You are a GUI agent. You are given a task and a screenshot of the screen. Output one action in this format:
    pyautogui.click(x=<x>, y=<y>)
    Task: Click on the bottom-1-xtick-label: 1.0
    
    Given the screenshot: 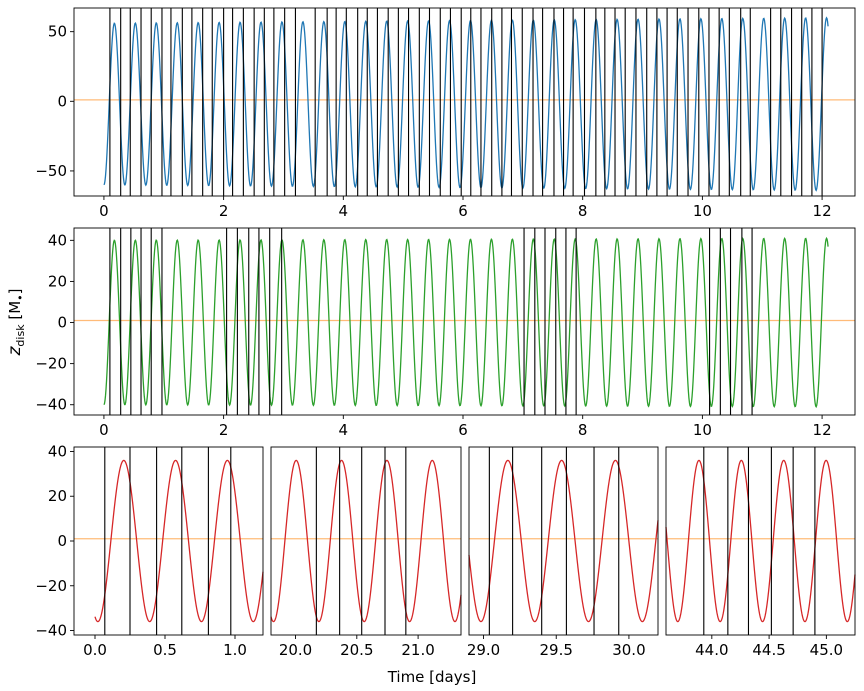 What is the action you would take?
    pyautogui.click(x=235, y=650)
    